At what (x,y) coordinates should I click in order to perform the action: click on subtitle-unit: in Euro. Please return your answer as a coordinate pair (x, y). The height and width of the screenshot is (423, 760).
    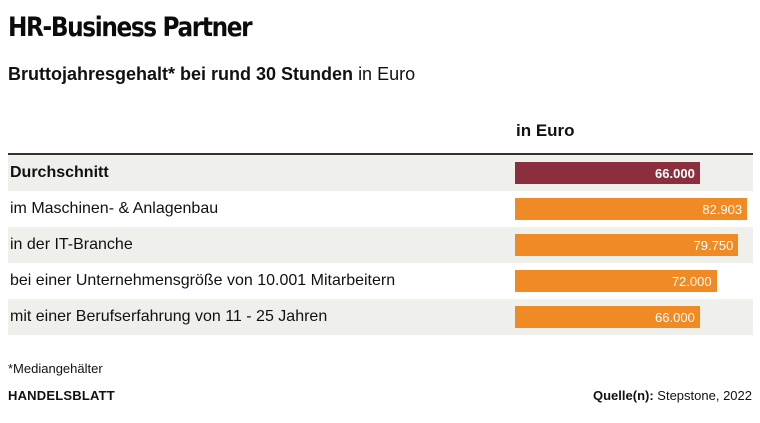
    Looking at the image, I should click on (387, 74).